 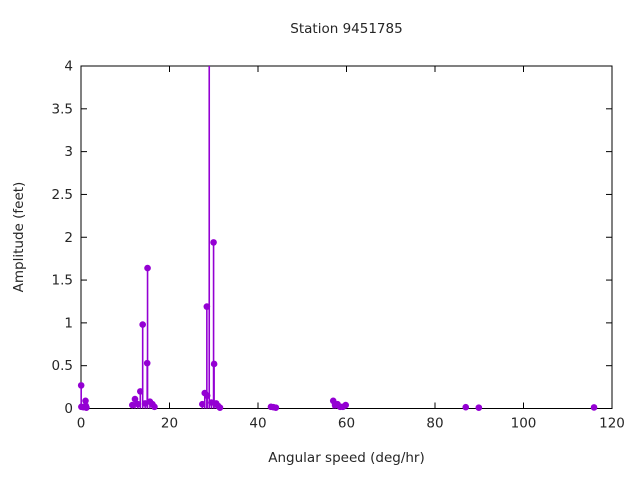 I want to click on x-tick-label: 60, so click(x=346, y=424).